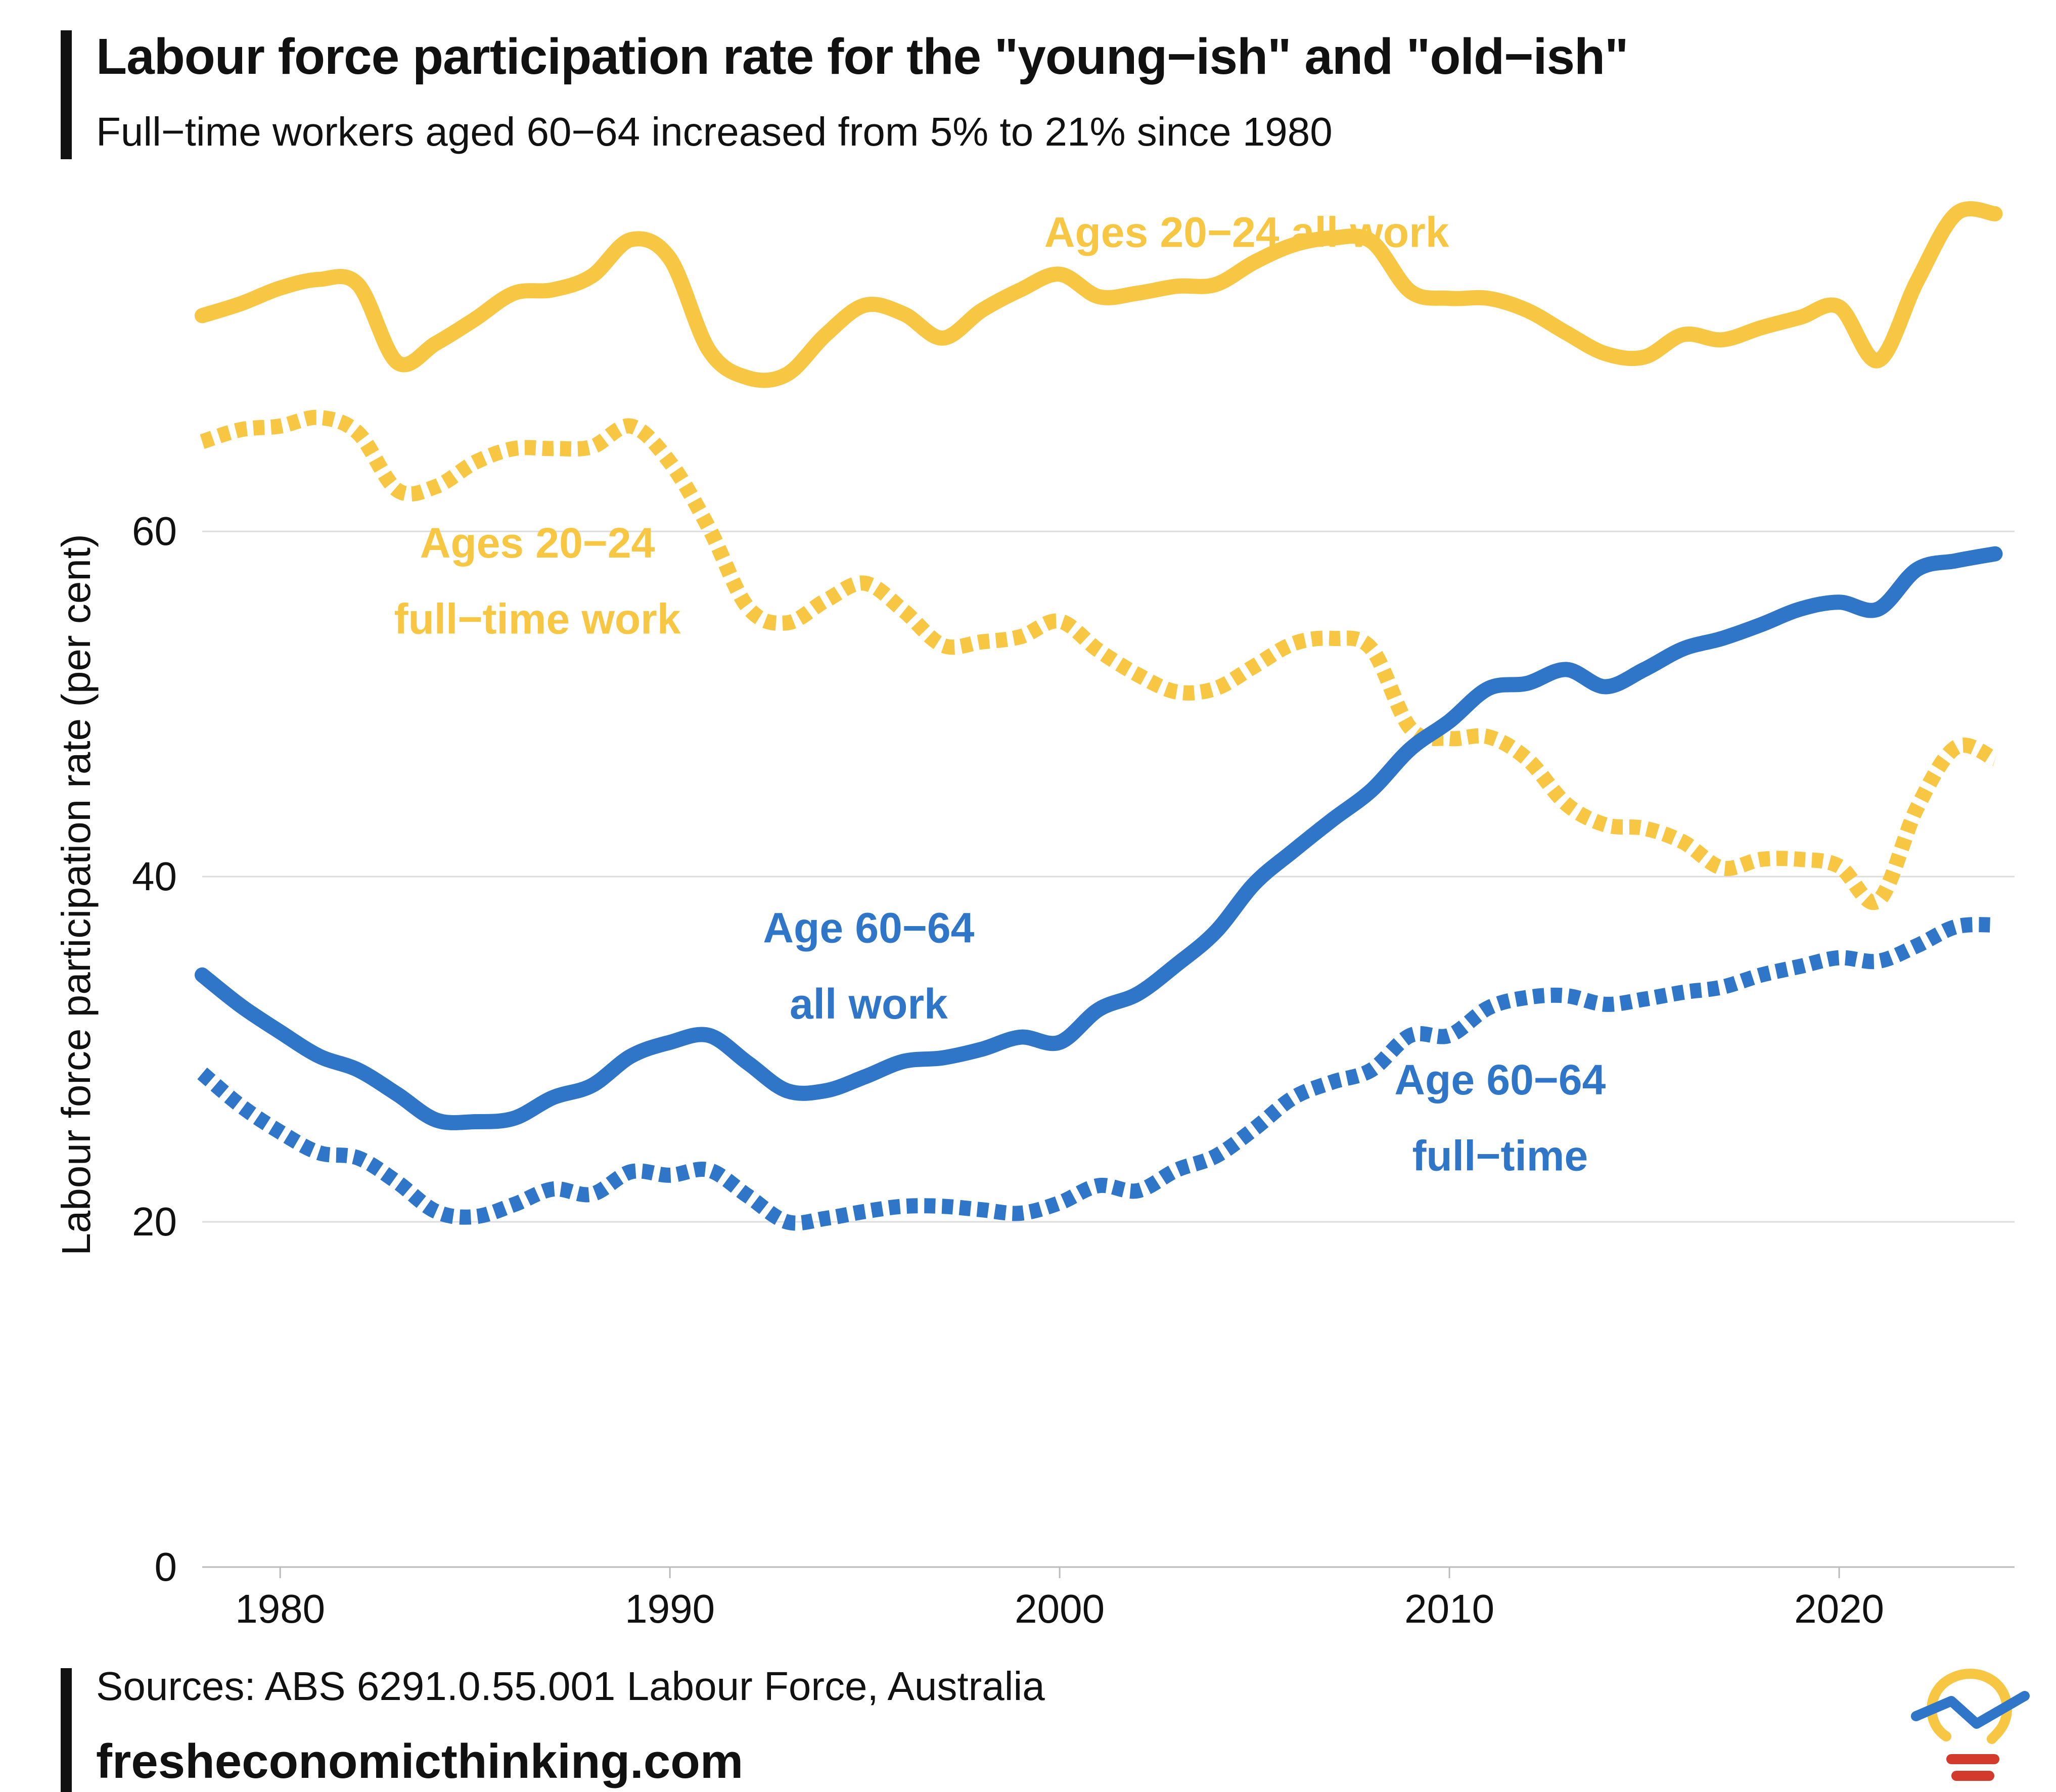 The width and height of the screenshot is (2056, 1792). I want to click on label-ages-20-24-full-time-line-2: full−time work, so click(537, 618).